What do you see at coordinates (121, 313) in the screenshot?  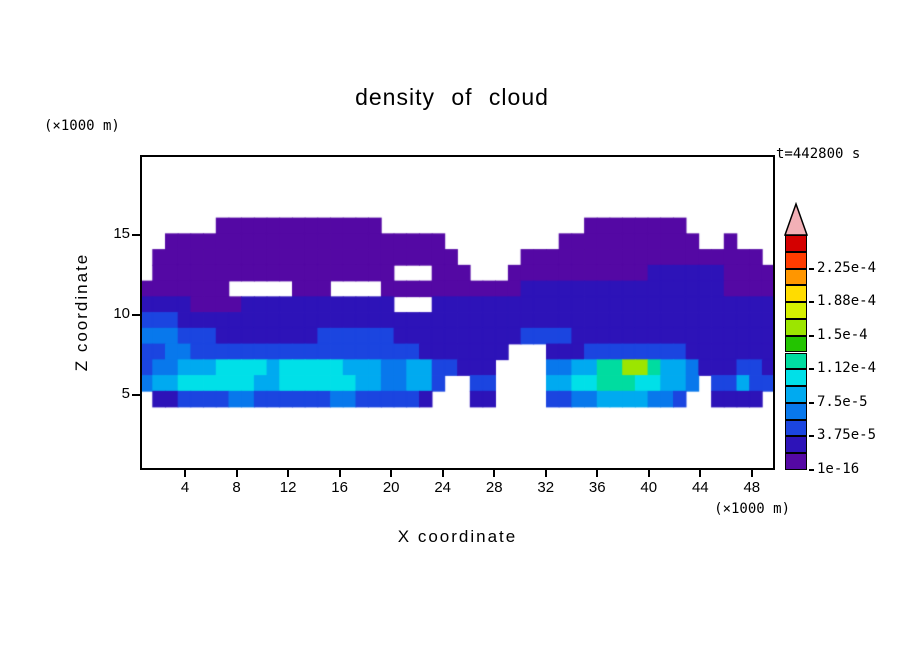 I see `y-tick-label: 10` at bounding box center [121, 313].